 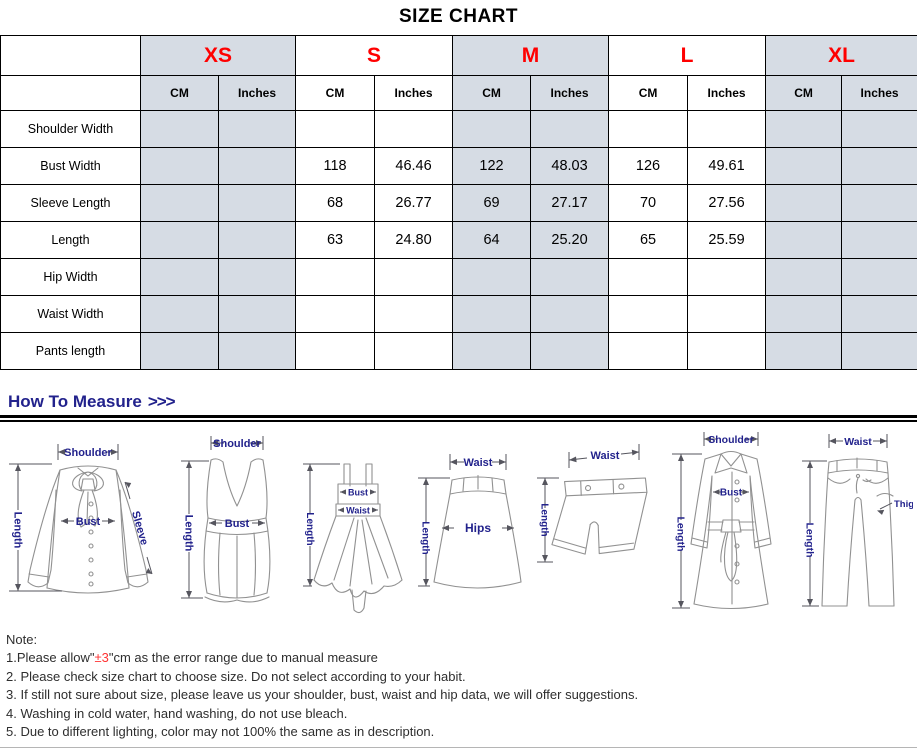 What do you see at coordinates (458, 351) in the screenshot?
I see `table-row: Pants length` at bounding box center [458, 351].